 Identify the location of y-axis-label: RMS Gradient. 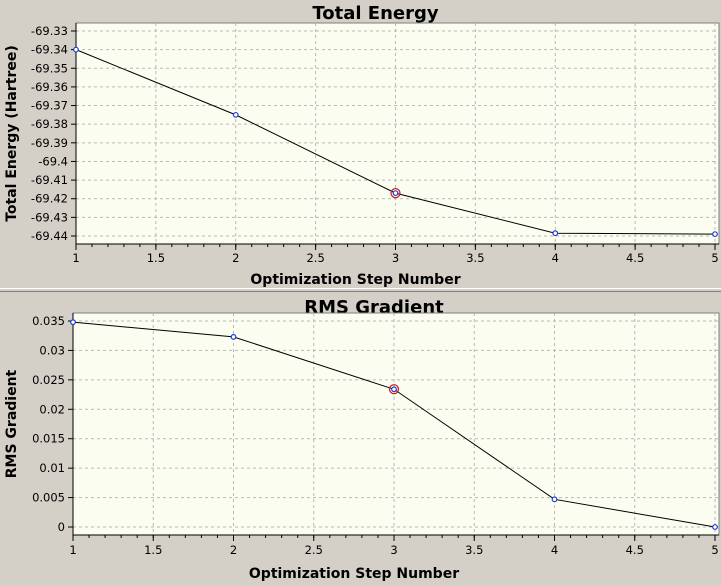
(12, 423).